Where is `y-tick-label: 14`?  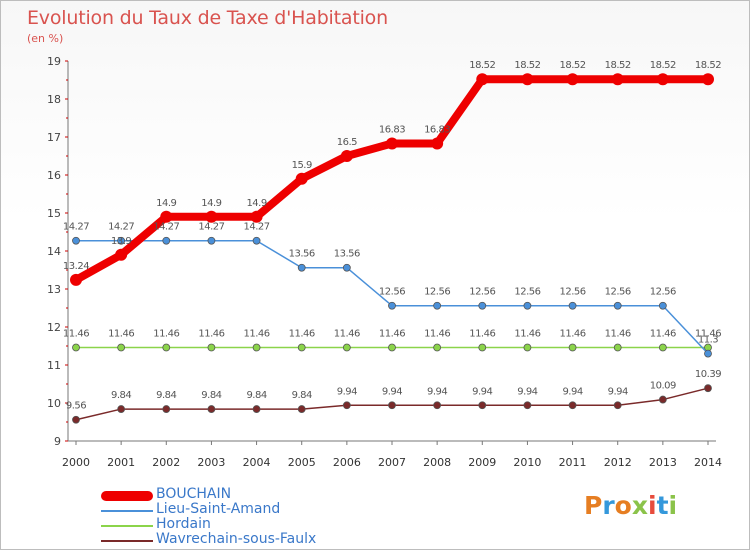 y-tick-label: 14 is located at coordinates (54, 251).